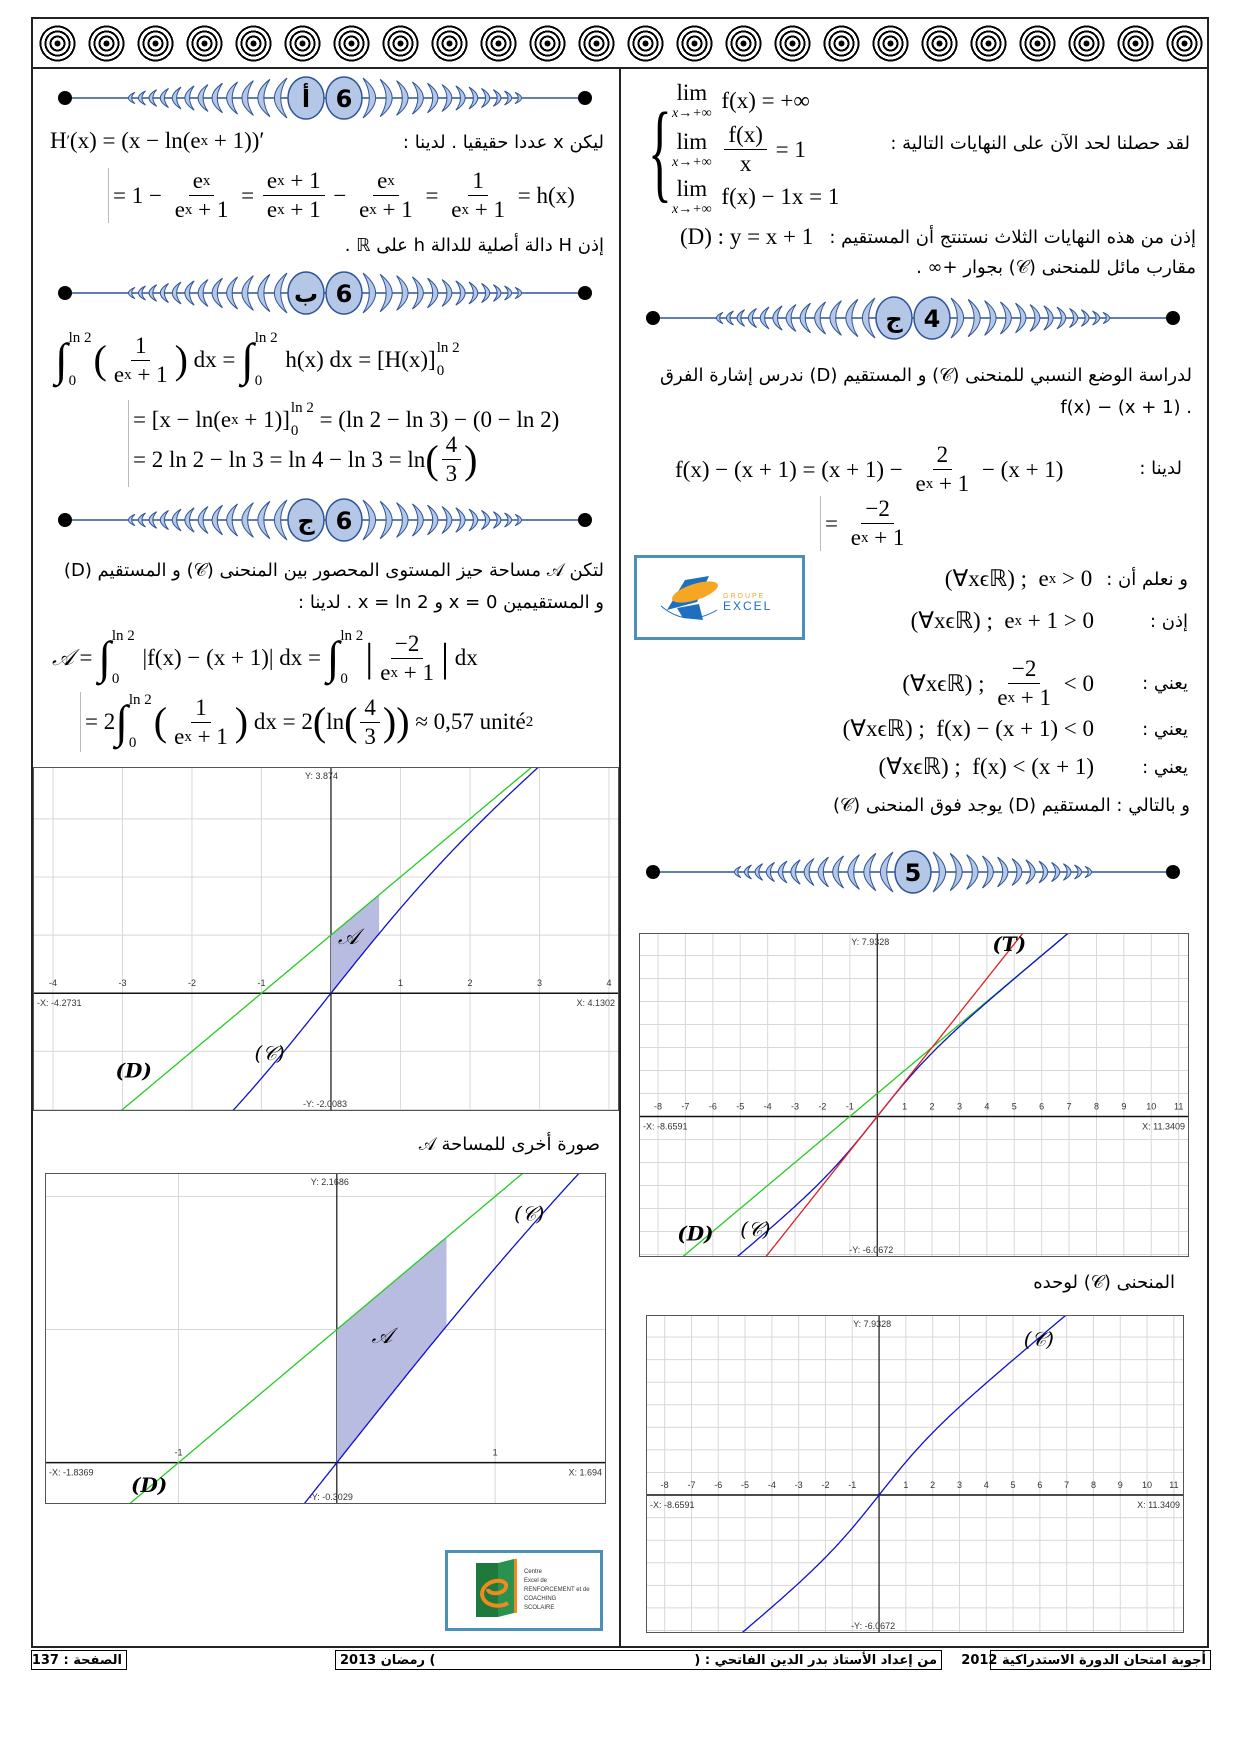  I want to click on math-text: −2, so click(407, 643).